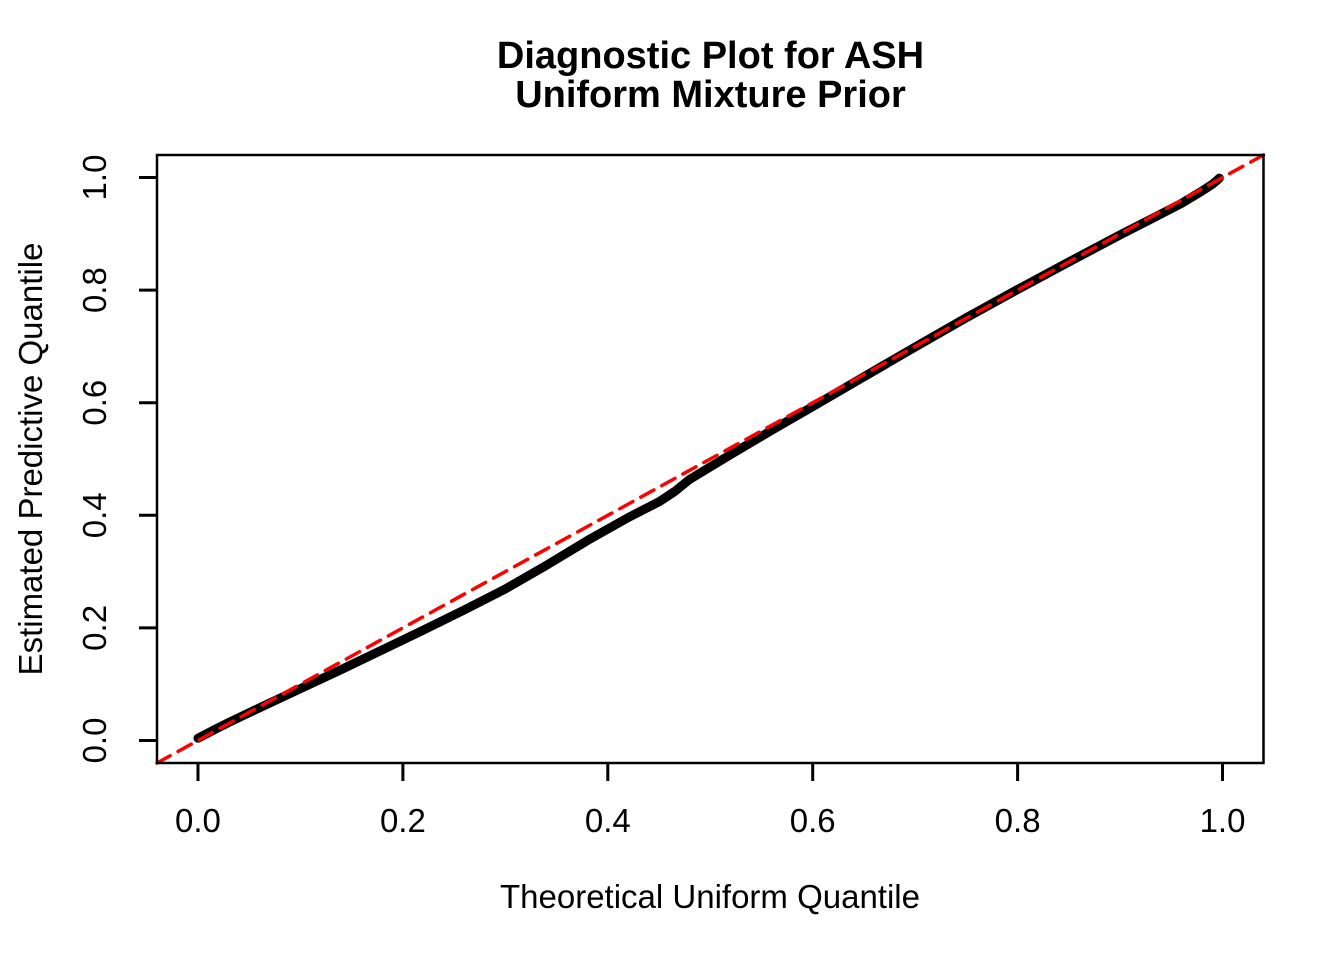  I want to click on x-axis-tick-label: 0.0, so click(198, 820).